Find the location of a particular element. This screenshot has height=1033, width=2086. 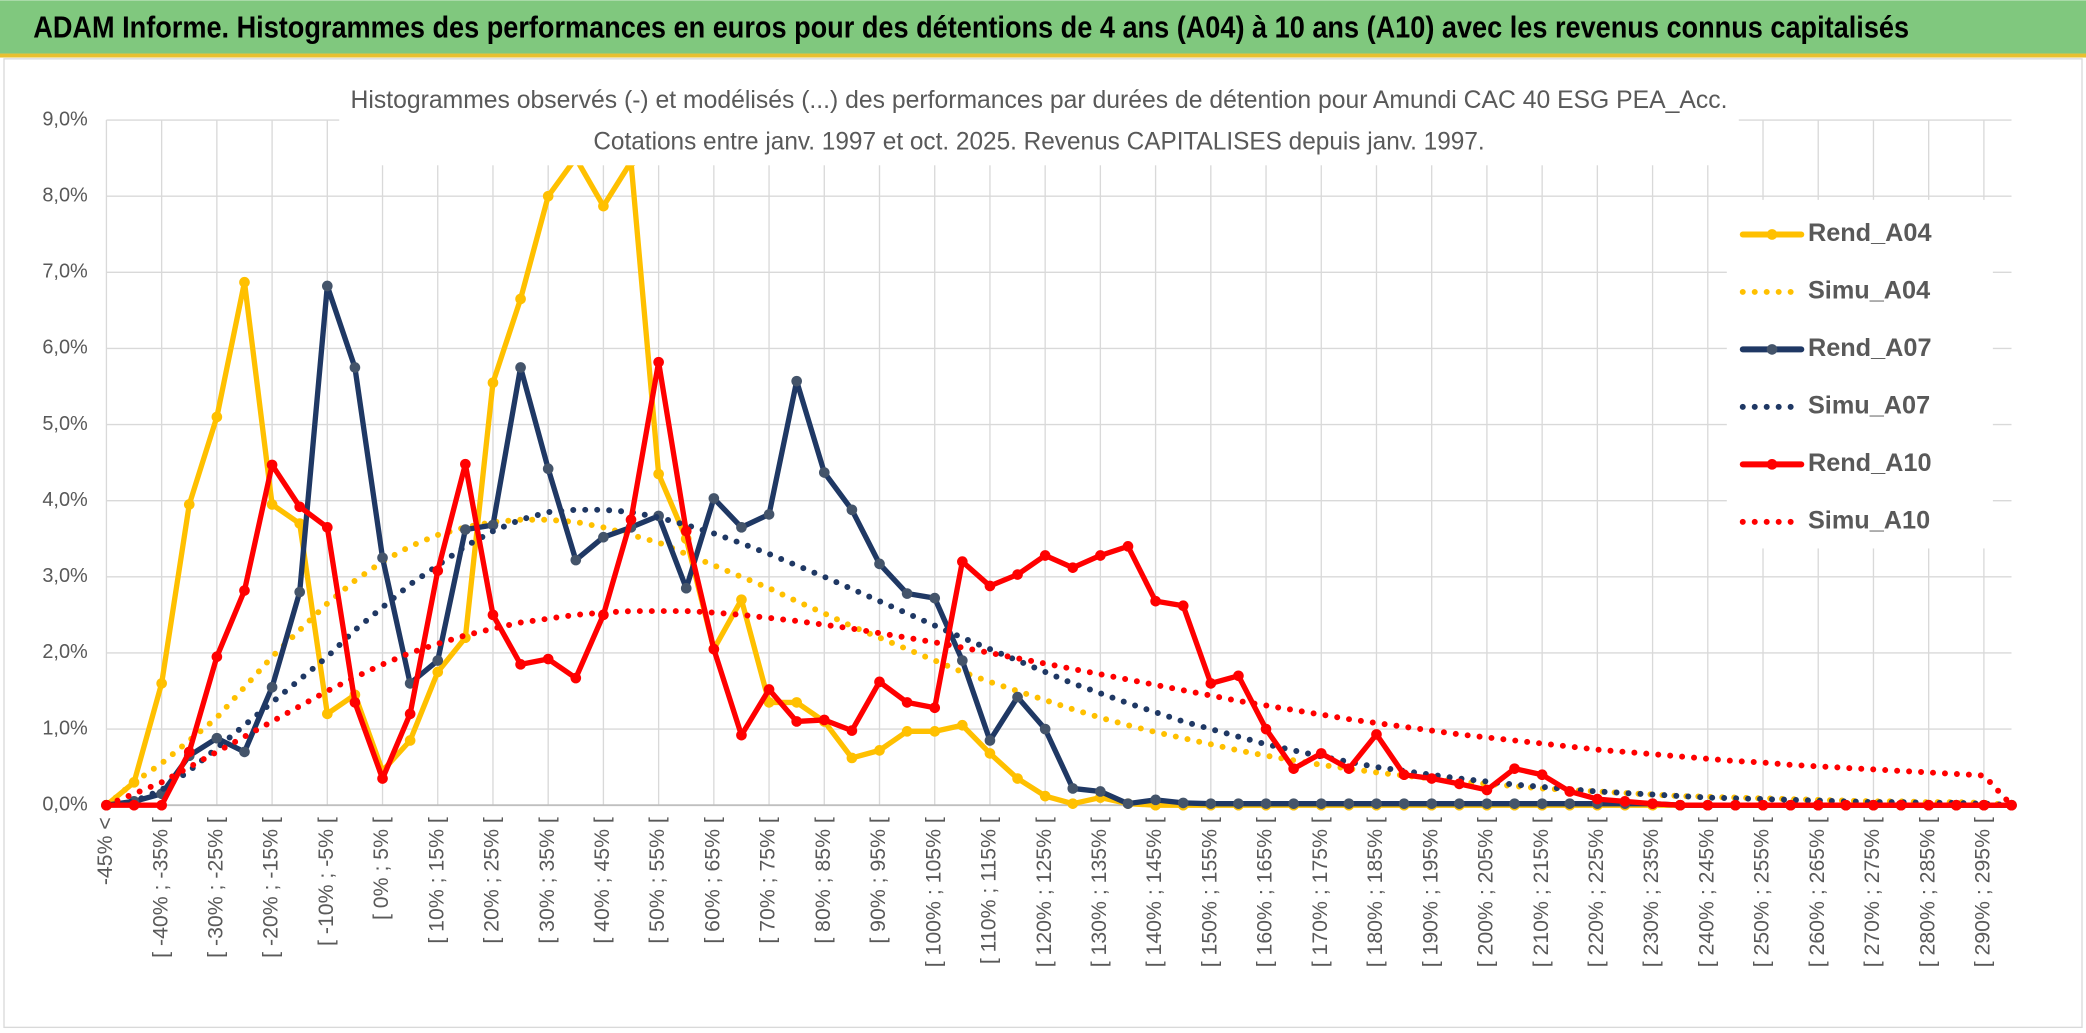

x-tick-label: [ -20% ; -15% [ is located at coordinates (271, 887).